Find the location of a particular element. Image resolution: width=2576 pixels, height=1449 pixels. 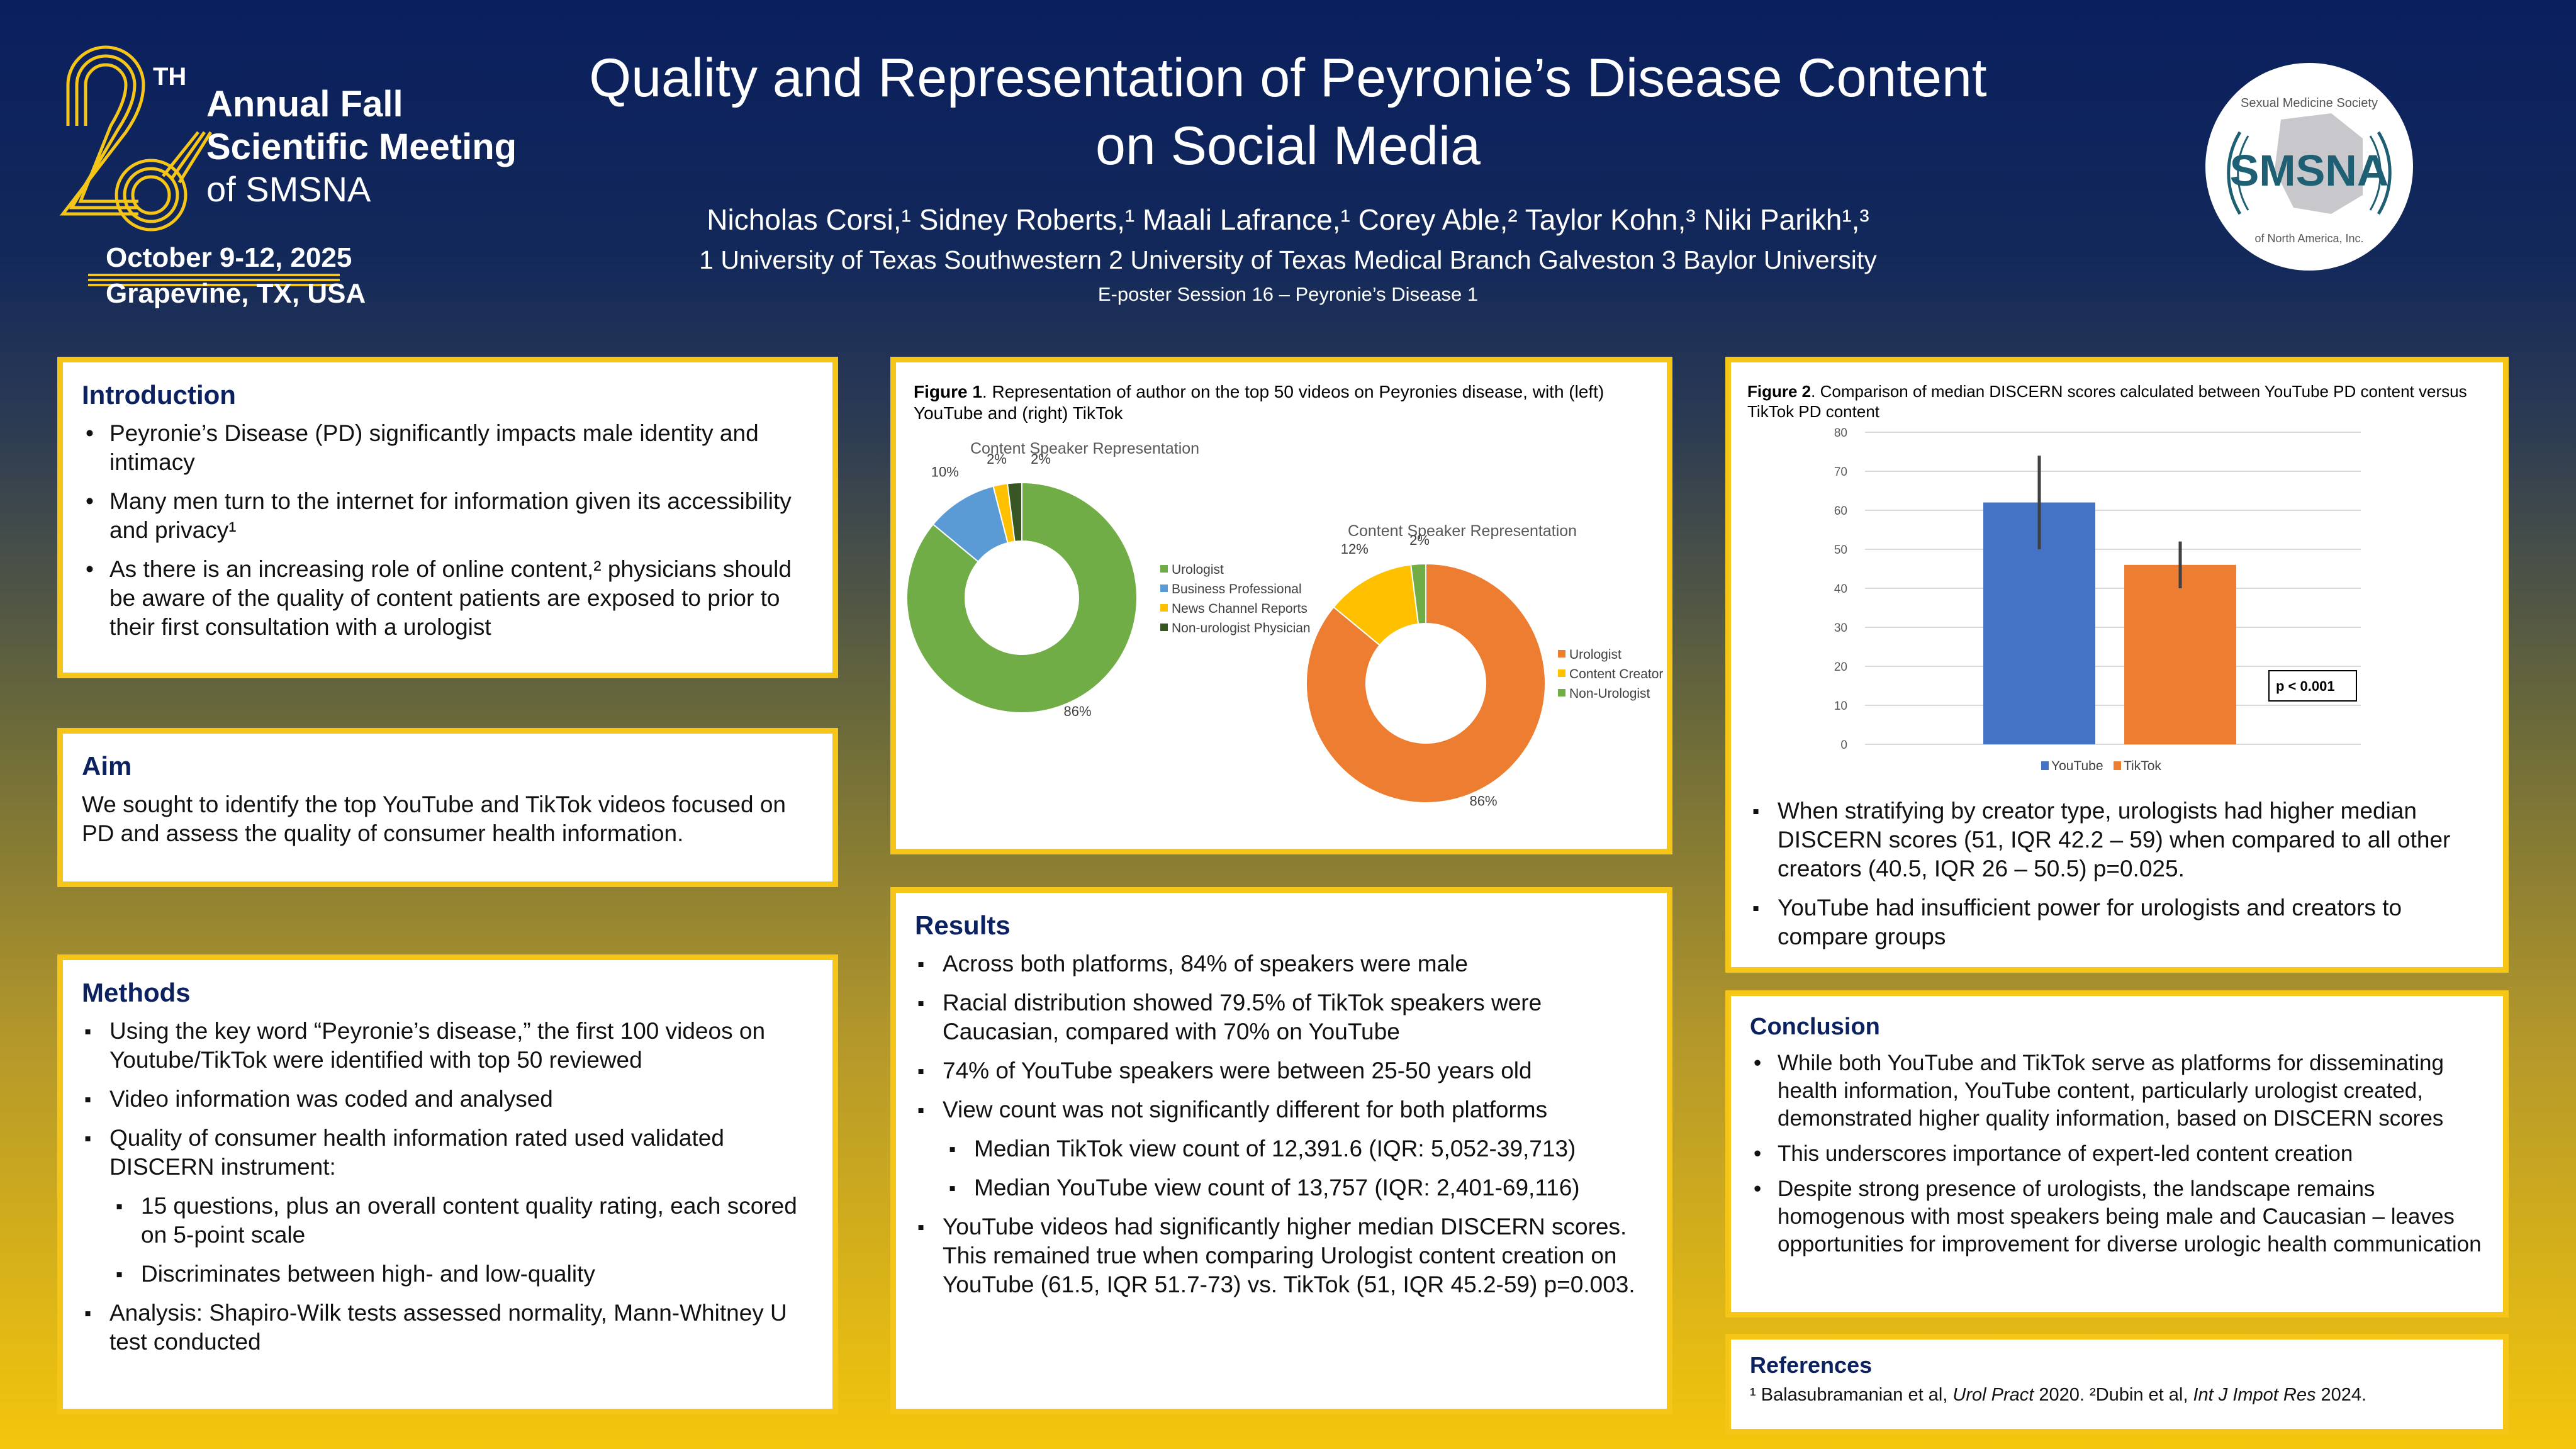

list-item: Video information was coded and analysed is located at coordinates (448, 1099).